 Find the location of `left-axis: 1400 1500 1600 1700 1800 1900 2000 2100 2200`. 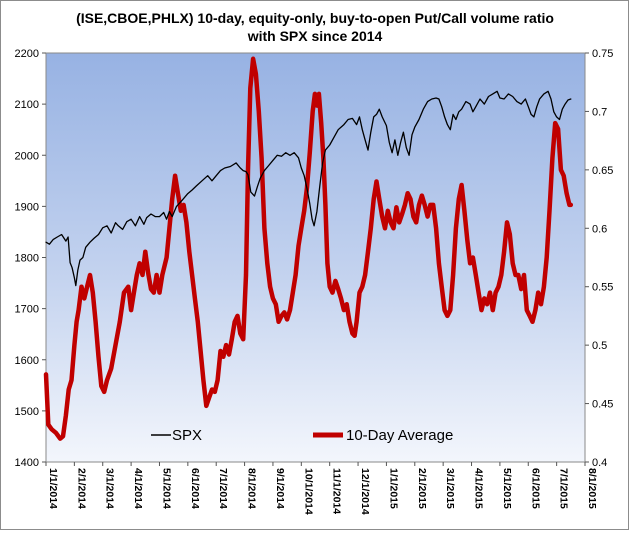

left-axis: 1400 1500 1600 1700 1800 1900 2000 2100 2200 is located at coordinates (30, 258).